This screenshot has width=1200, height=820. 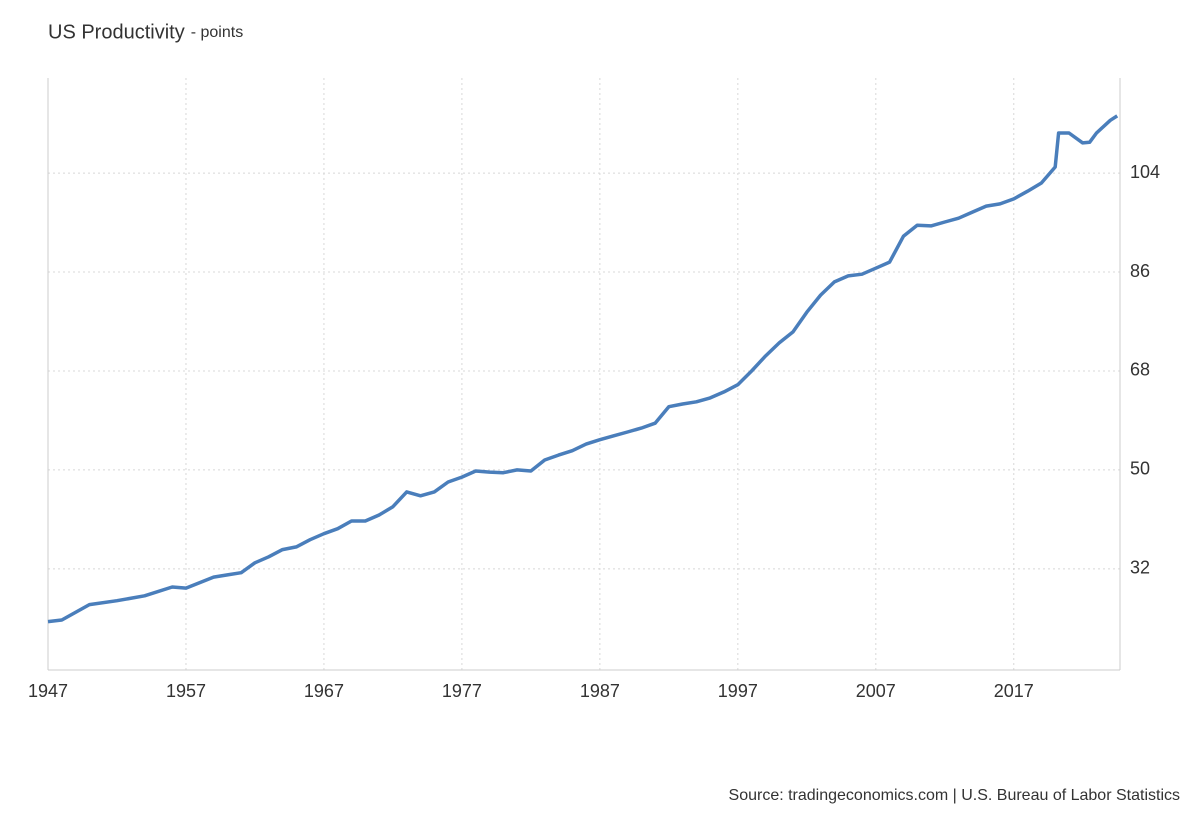 What do you see at coordinates (462, 691) in the screenshot?
I see `x-tick-label: 1977` at bounding box center [462, 691].